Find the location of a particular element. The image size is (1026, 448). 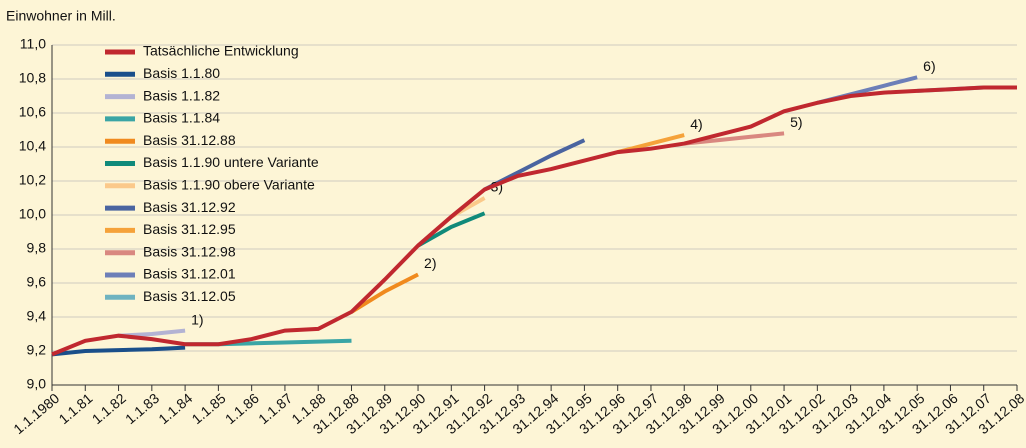

legend-label: Basis 1.1.90 obere Variante is located at coordinates (229, 185).